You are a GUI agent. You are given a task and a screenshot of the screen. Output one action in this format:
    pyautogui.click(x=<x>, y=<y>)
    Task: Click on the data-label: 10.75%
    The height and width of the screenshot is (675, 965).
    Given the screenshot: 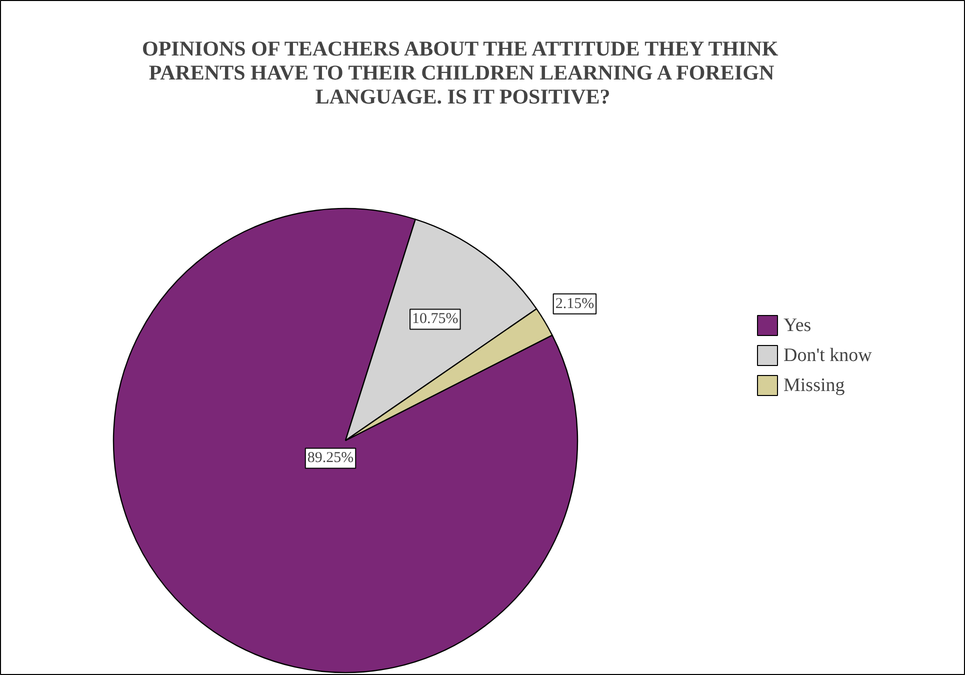 What is the action you would take?
    pyautogui.click(x=435, y=319)
    